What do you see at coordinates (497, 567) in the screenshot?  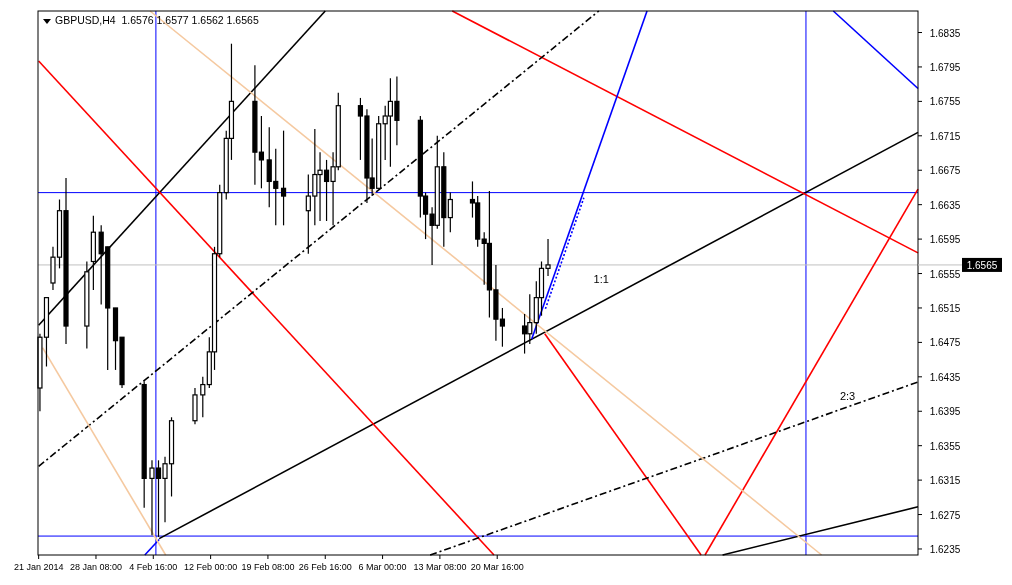 I see `x-tick-label: 20 Mar 16:00` at bounding box center [497, 567].